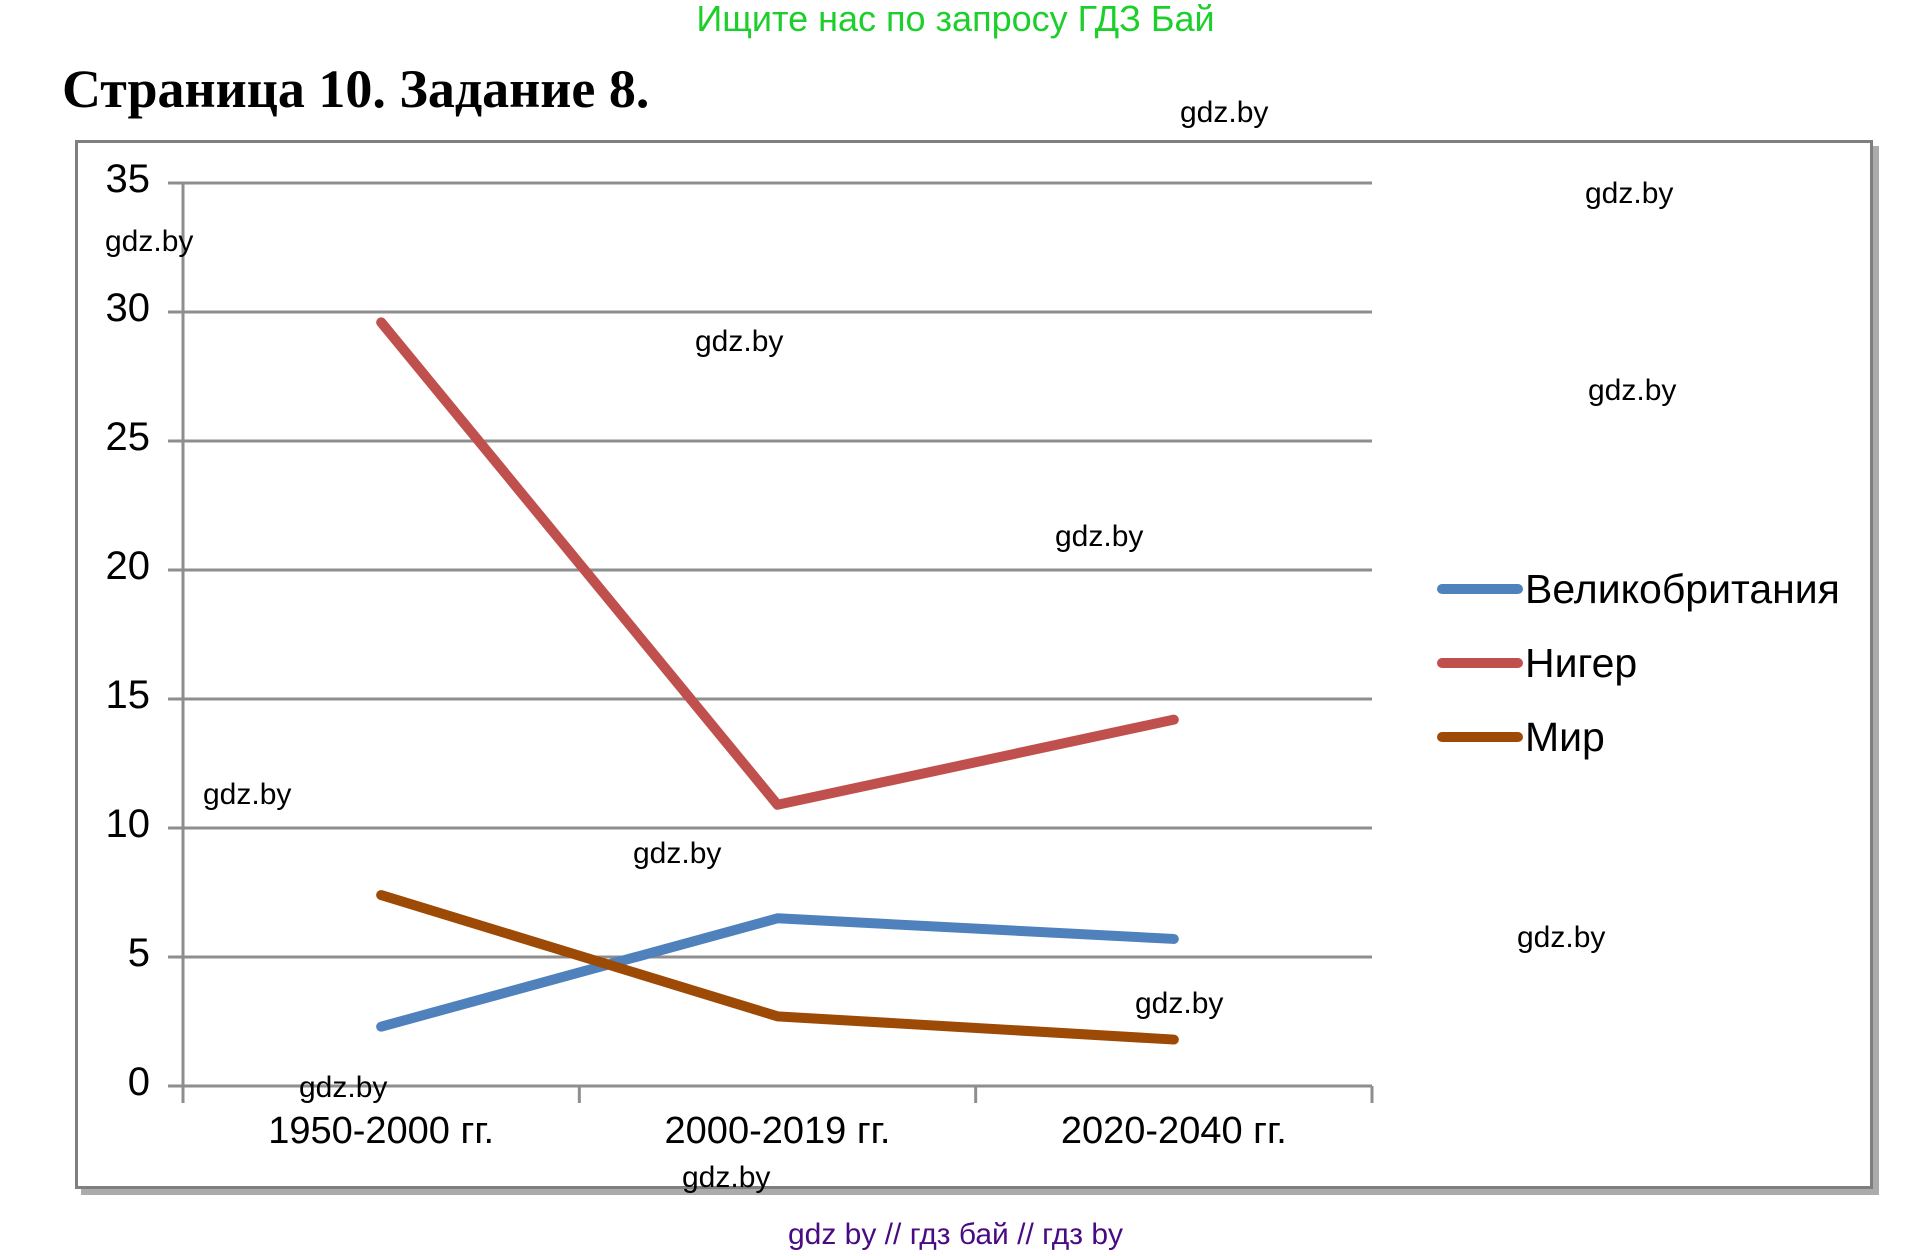  Describe the element at coordinates (777, 1131) in the screenshot. I see `x-category-label: 2000-2019 гг.` at that location.